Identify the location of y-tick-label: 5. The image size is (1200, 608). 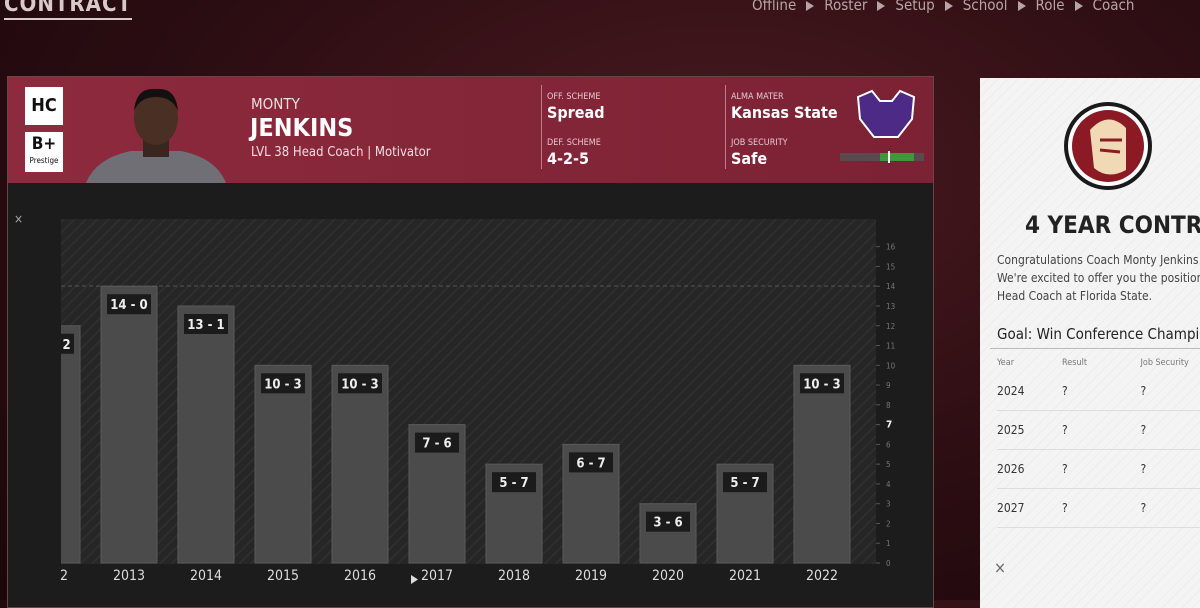
(888, 464).